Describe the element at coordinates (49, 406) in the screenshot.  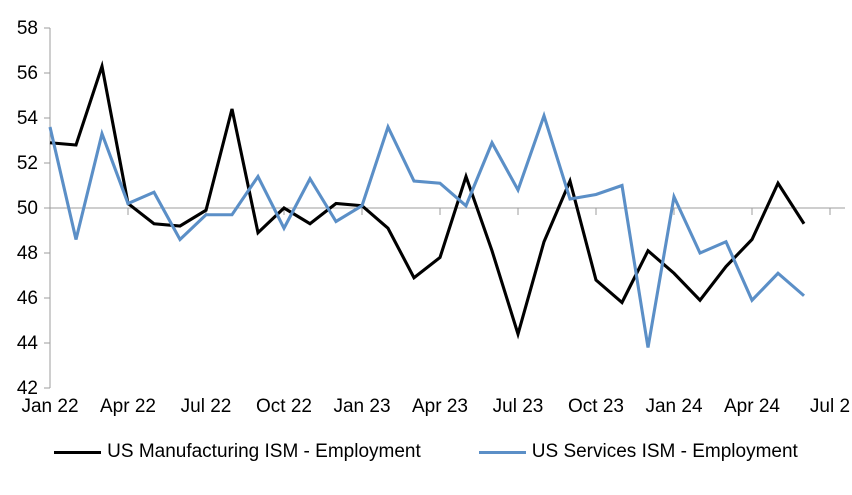
I see `x-axis-tick-label: Jan 22` at that location.